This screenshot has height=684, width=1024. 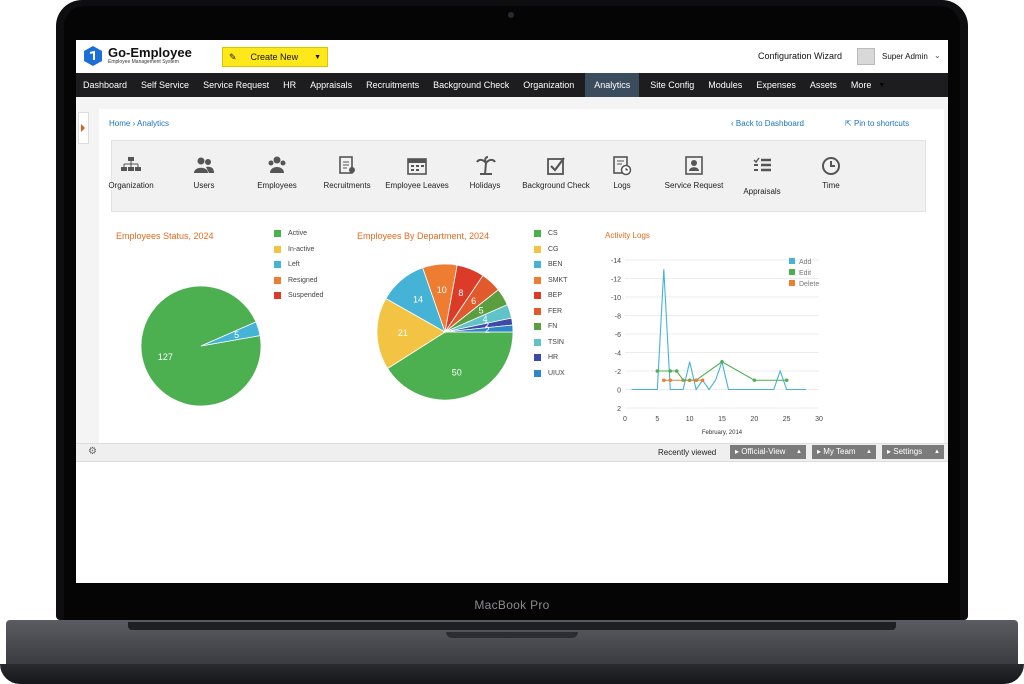 I want to click on legend-item: Resigned, so click(x=298, y=281).